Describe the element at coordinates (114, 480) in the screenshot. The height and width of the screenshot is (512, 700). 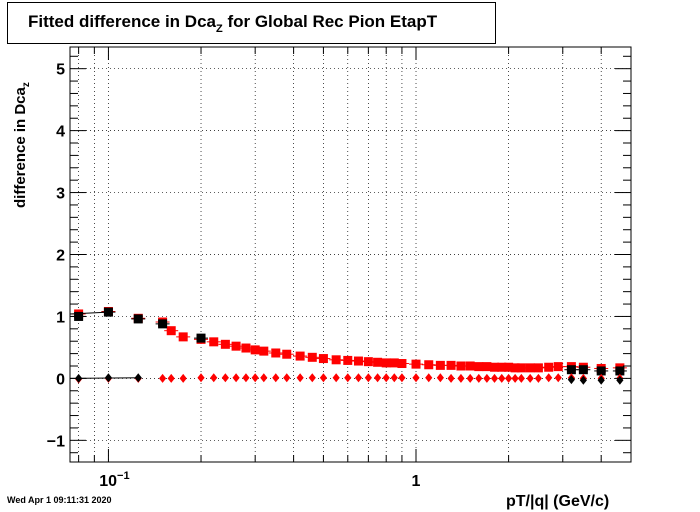
I see `x-tick-label: 10−1` at that location.